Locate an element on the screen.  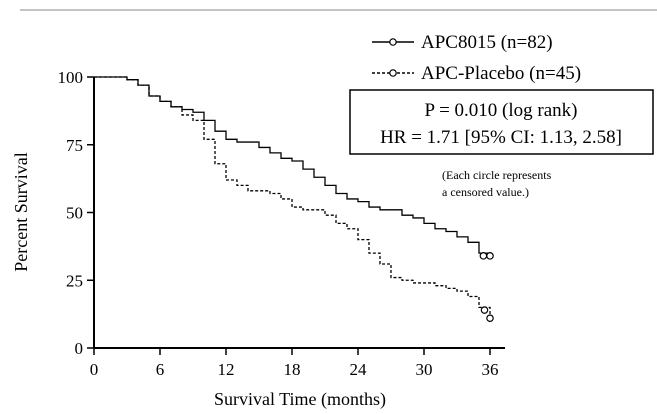
x-tick-label: 24 is located at coordinates (359, 369).